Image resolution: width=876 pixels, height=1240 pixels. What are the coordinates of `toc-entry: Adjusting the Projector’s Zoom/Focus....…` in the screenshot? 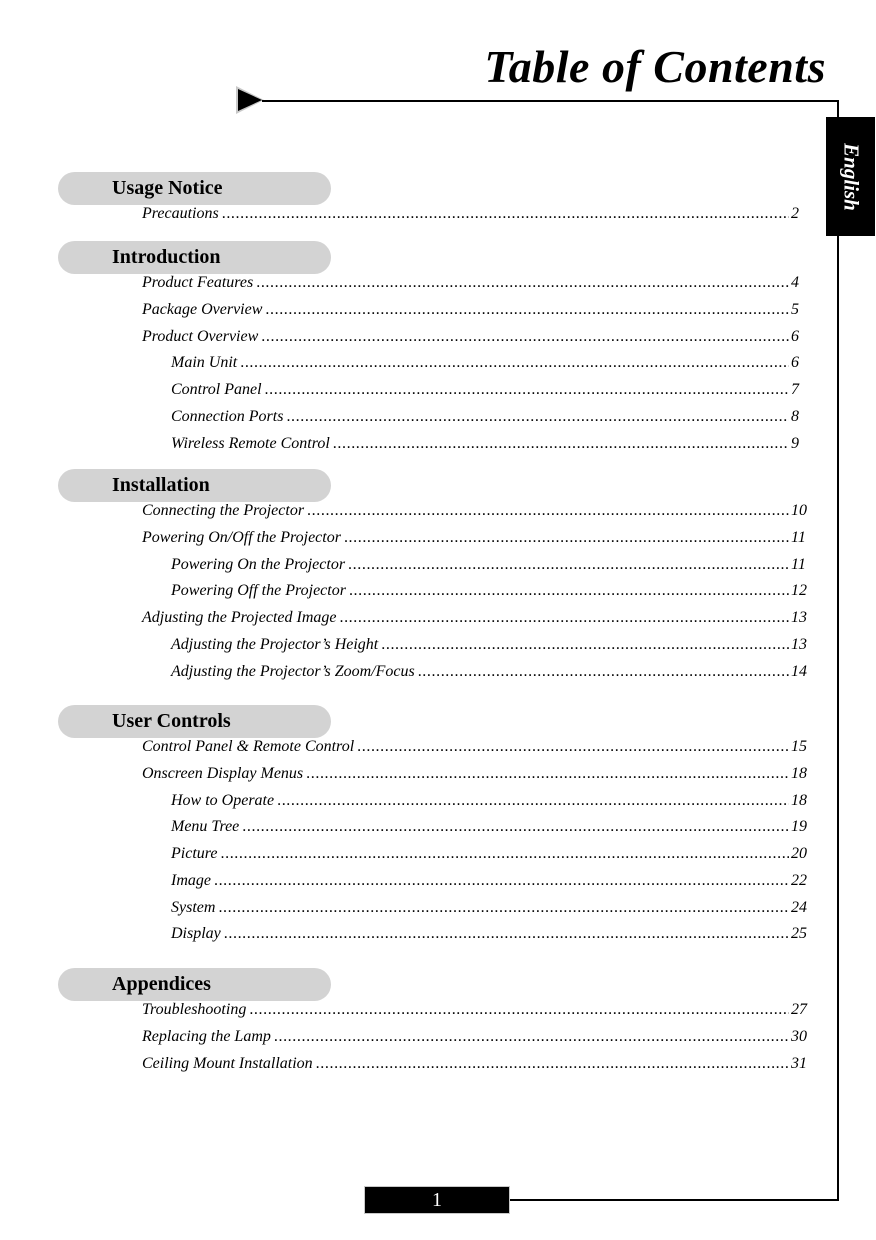 It's located at (410, 674).